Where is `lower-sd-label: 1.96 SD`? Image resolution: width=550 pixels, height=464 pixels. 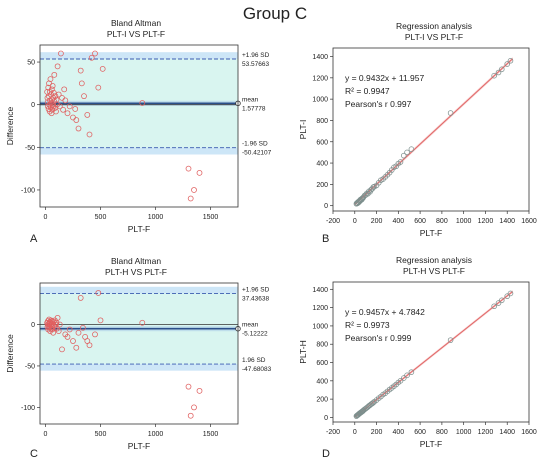
lower-sd-label: 1.96 SD is located at coordinates (254, 360).